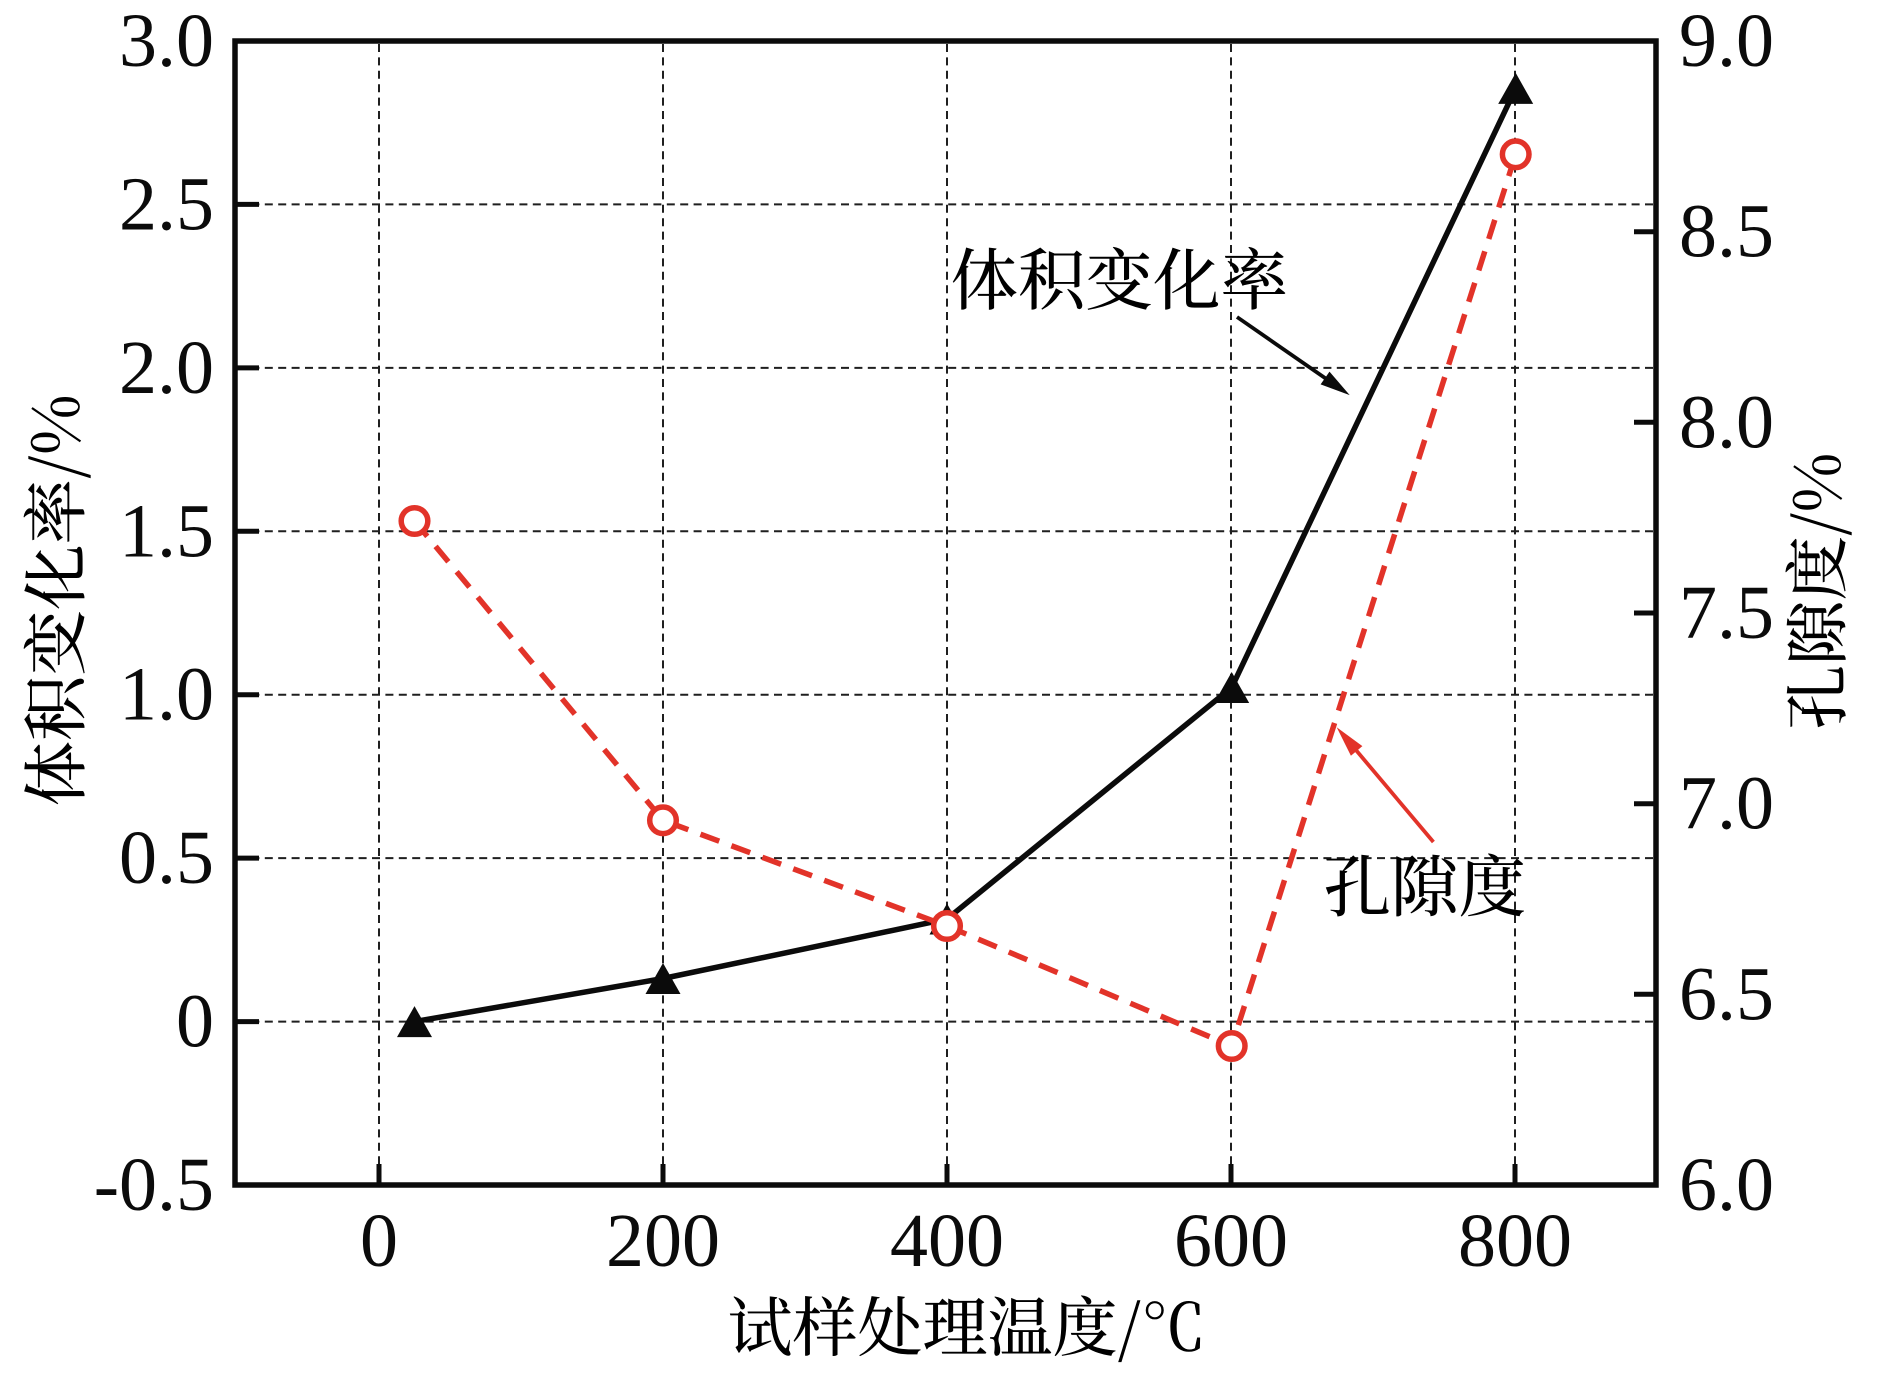 The image size is (1877, 1380). Describe the element at coordinates (1726, 994) in the screenshot. I see `svg-text: 6.5` at that location.